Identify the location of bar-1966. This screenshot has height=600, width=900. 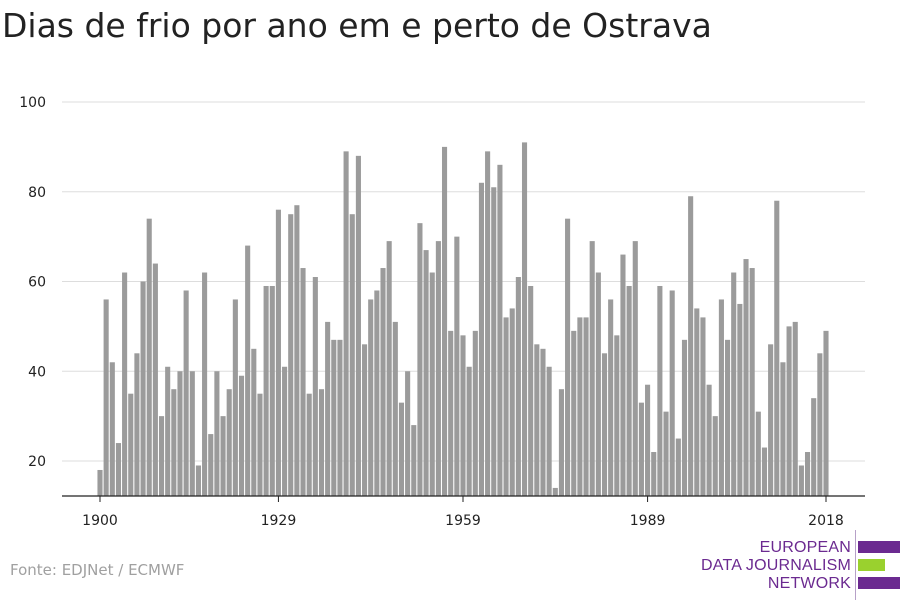
(506, 406).